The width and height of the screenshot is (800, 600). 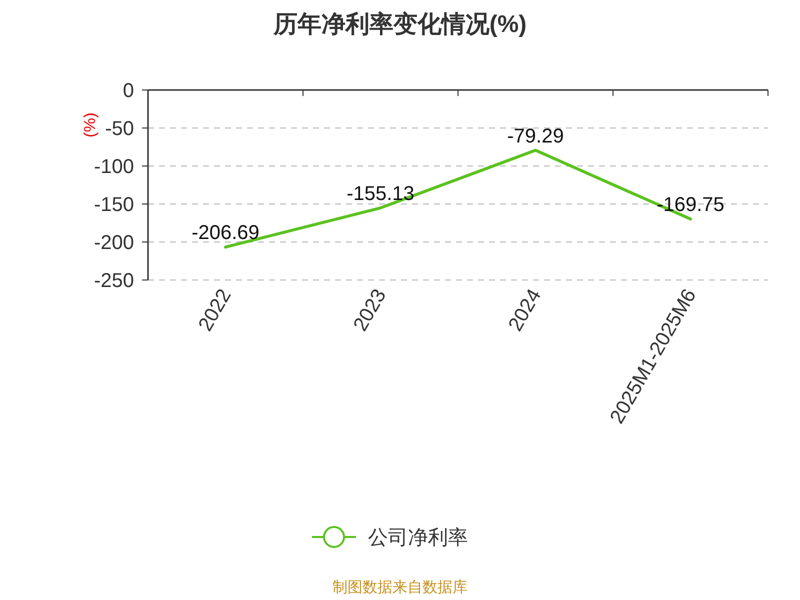 I want to click on y-tick-label: -100, so click(x=114, y=167).